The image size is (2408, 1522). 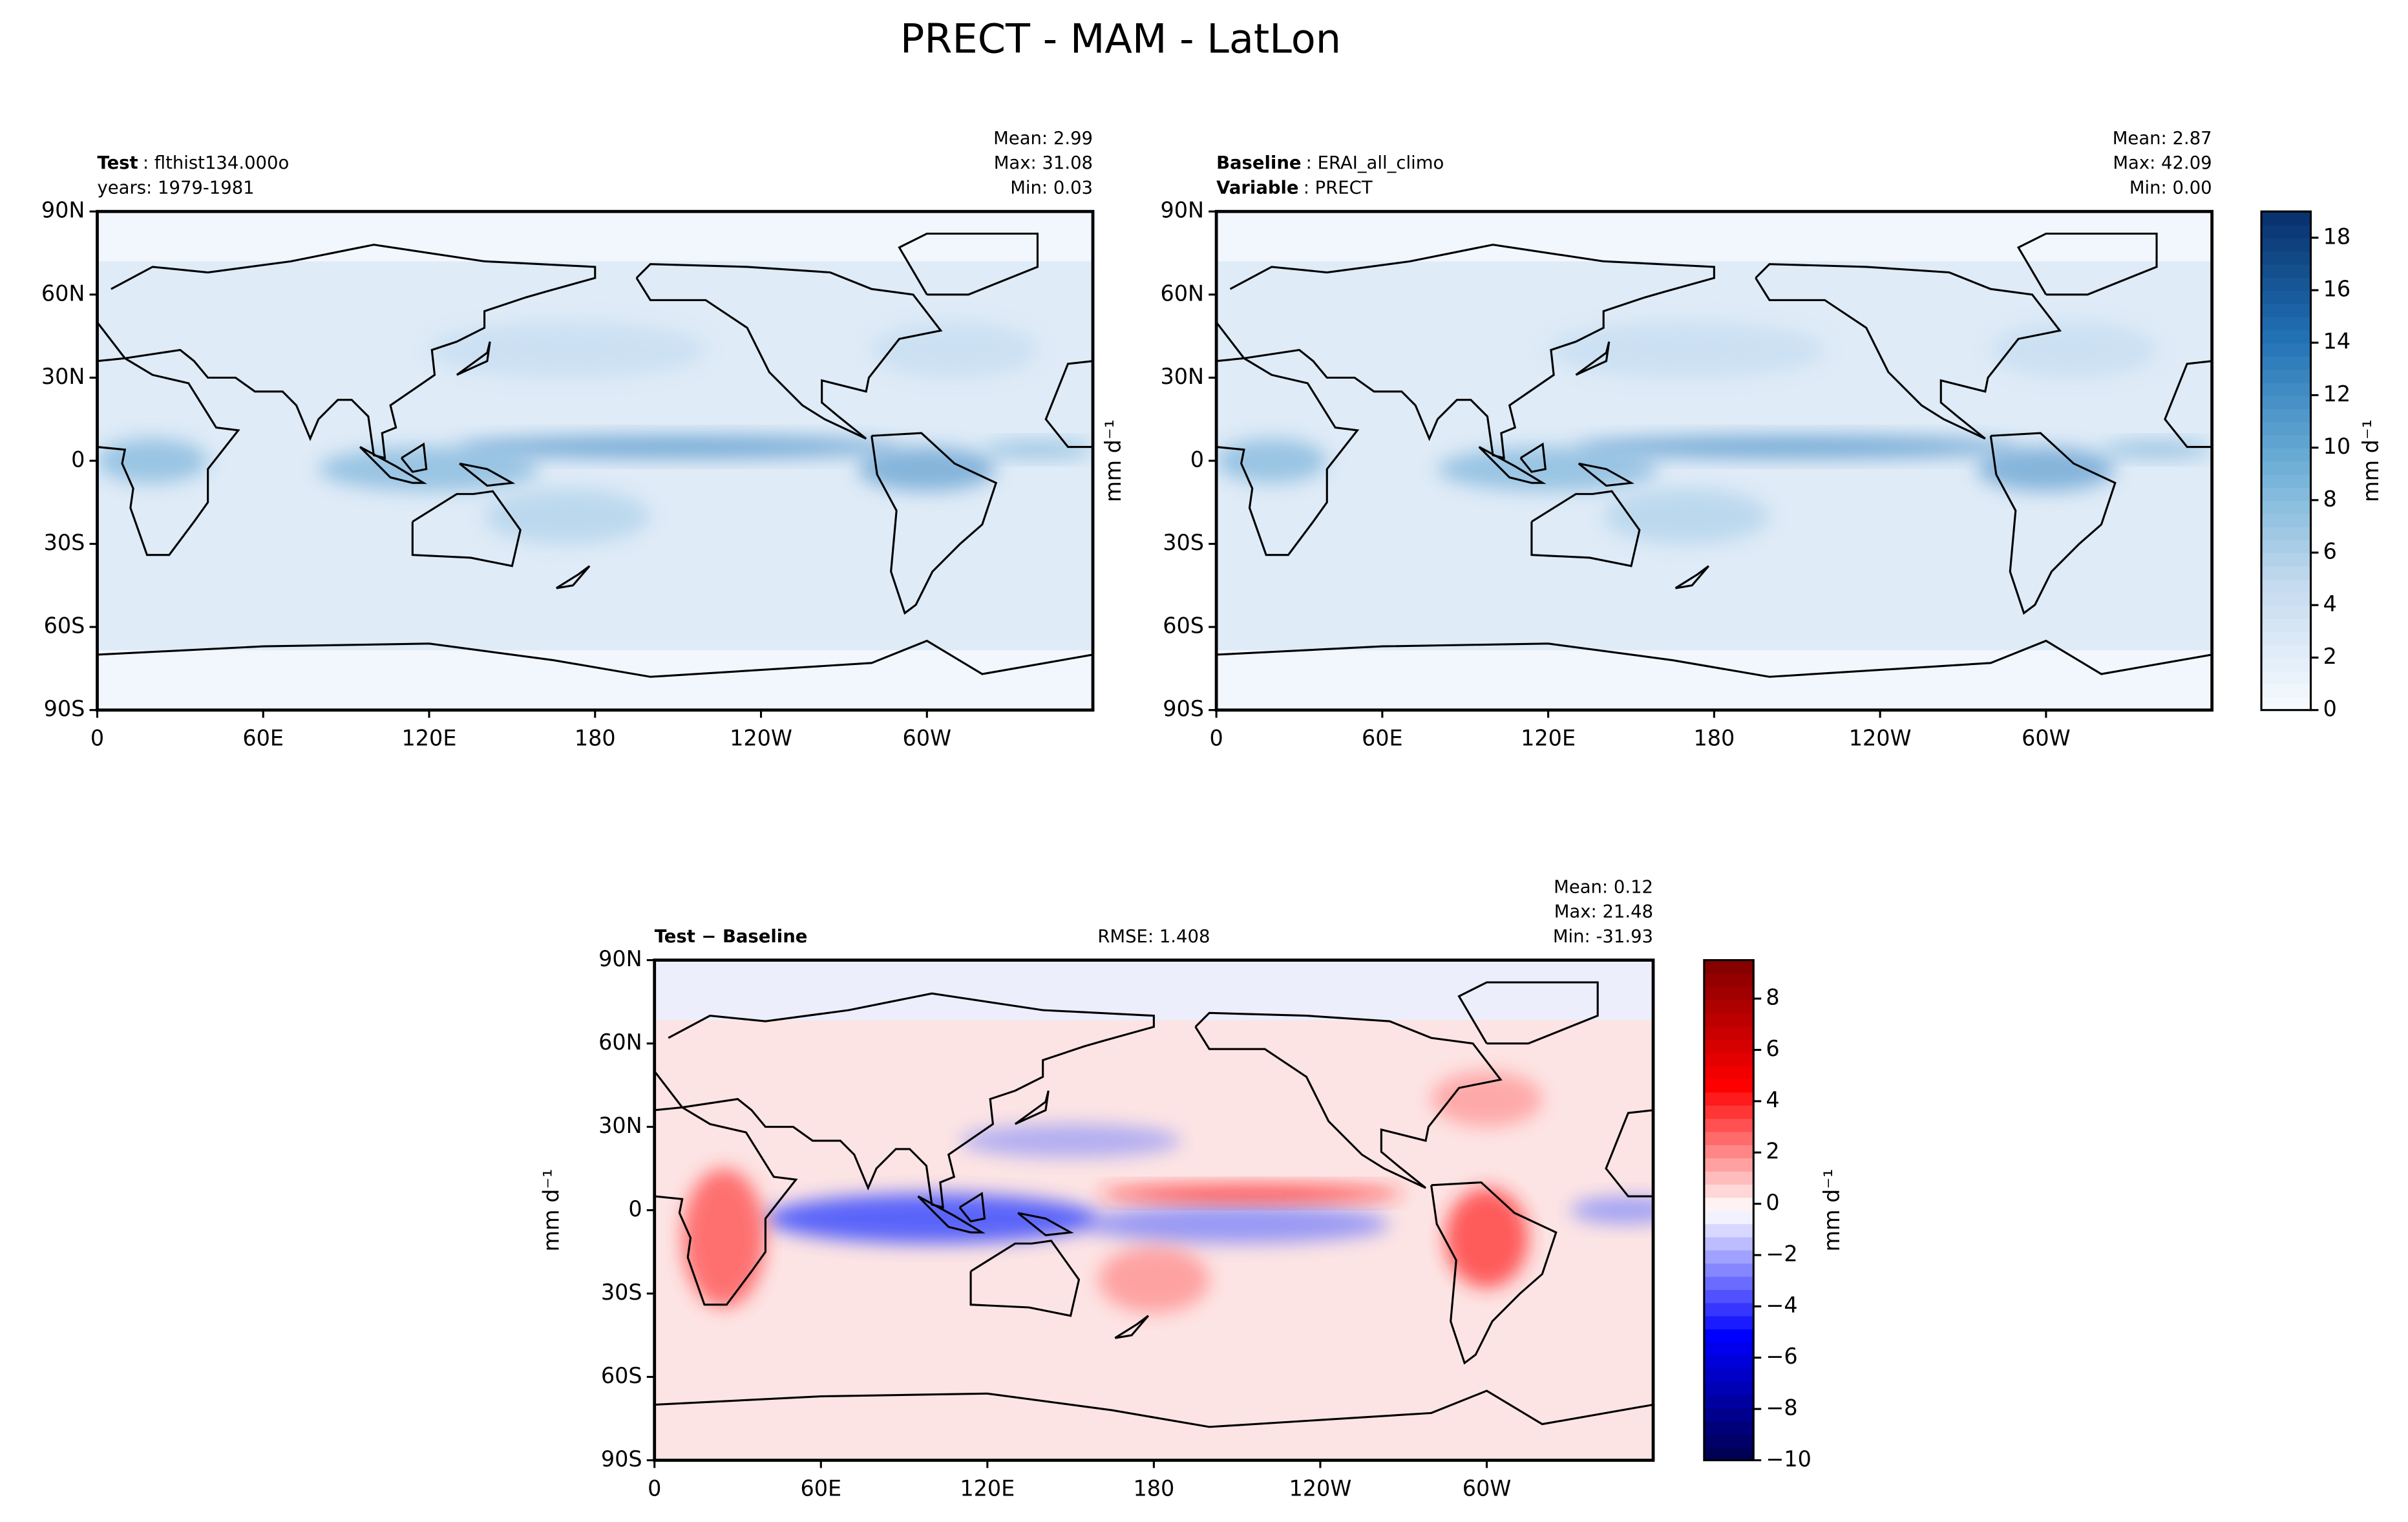 I want to click on y-tick-label: 90N, so click(x=1182, y=210).